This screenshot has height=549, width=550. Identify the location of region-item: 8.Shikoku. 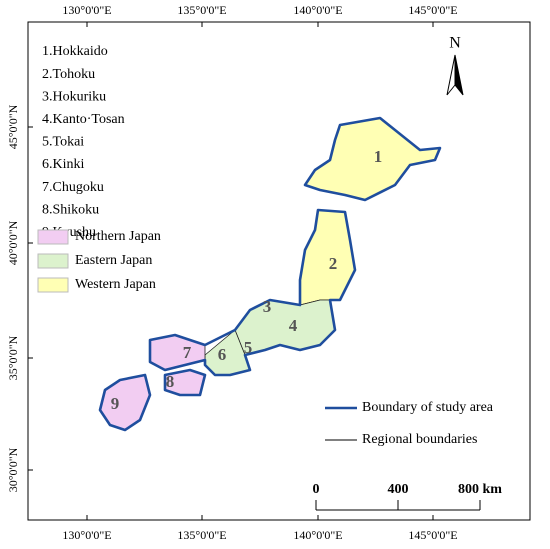
(70, 209).